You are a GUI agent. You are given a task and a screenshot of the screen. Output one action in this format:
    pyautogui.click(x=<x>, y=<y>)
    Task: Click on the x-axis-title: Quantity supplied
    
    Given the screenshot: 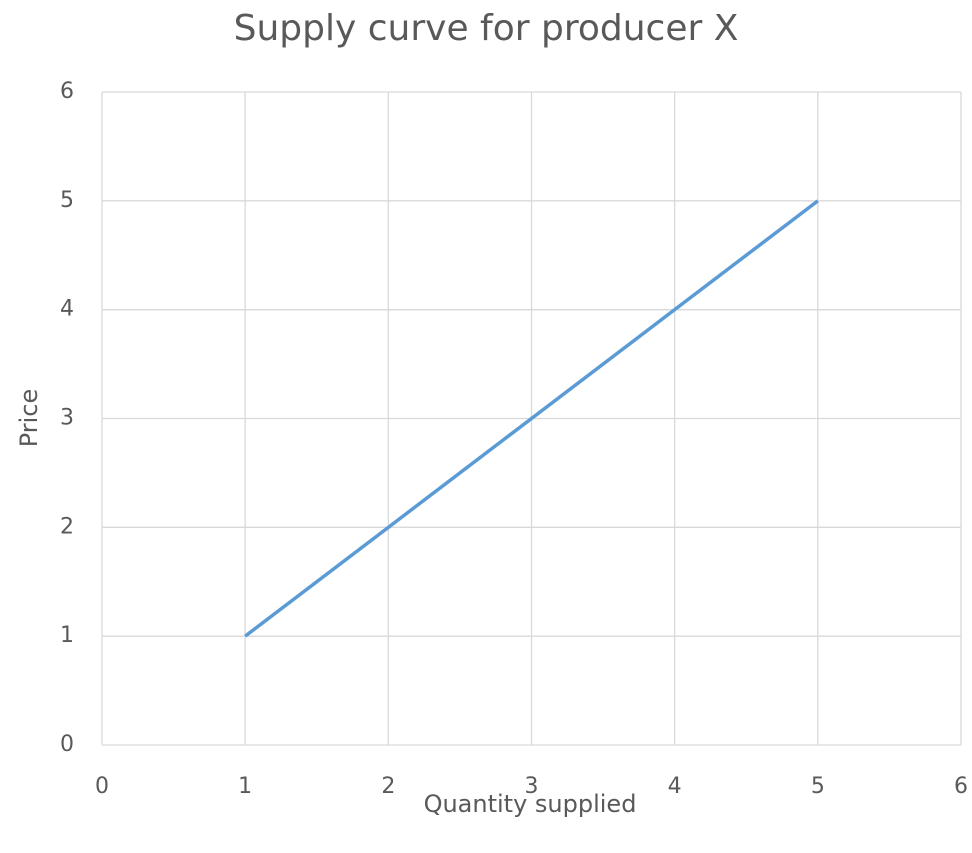 What is the action you would take?
    pyautogui.click(x=530, y=804)
    